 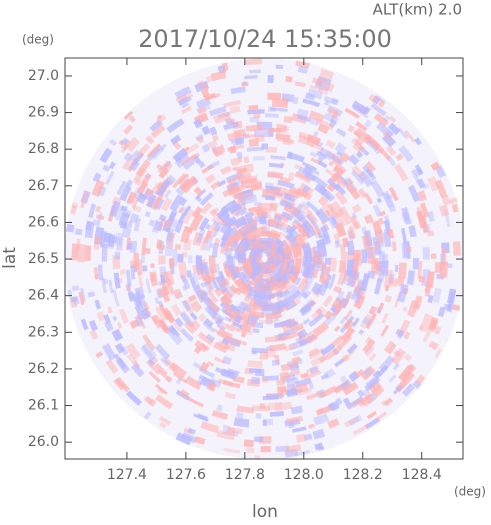 What do you see at coordinates (43, 76) in the screenshot?
I see `y-tick-label: 27.0` at bounding box center [43, 76].